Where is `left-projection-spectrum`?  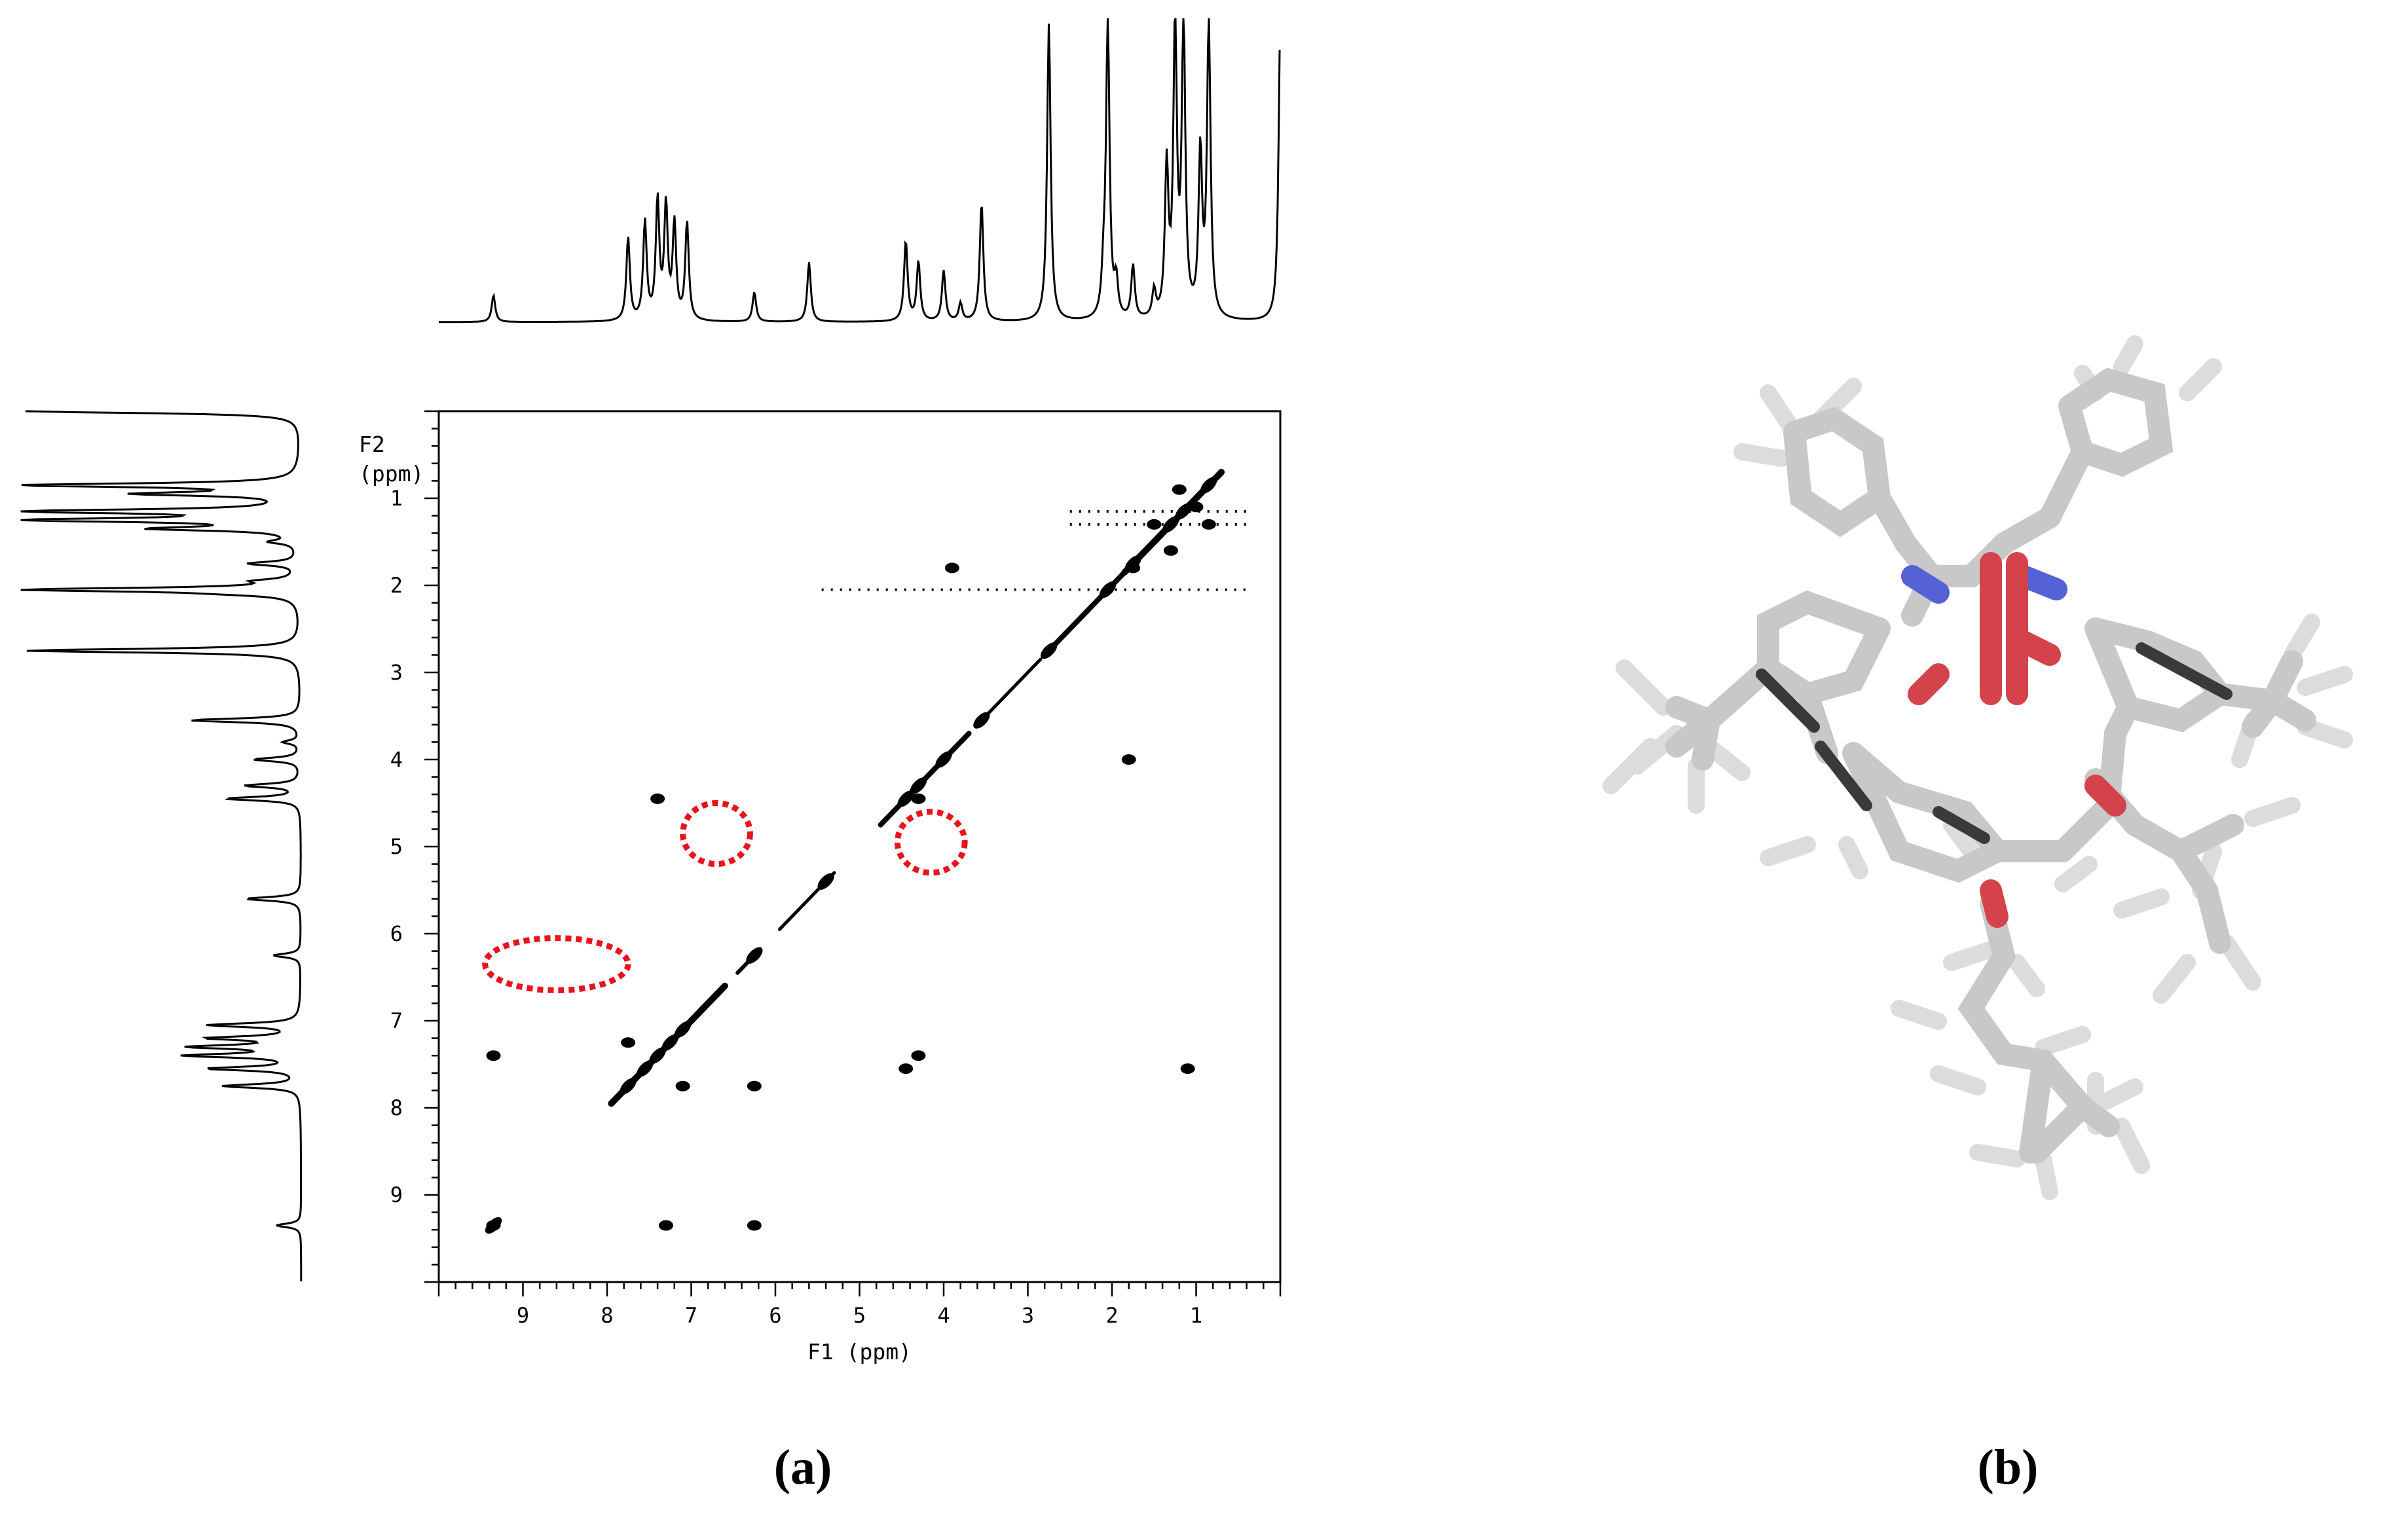
left-projection-spectrum is located at coordinates (161, 845).